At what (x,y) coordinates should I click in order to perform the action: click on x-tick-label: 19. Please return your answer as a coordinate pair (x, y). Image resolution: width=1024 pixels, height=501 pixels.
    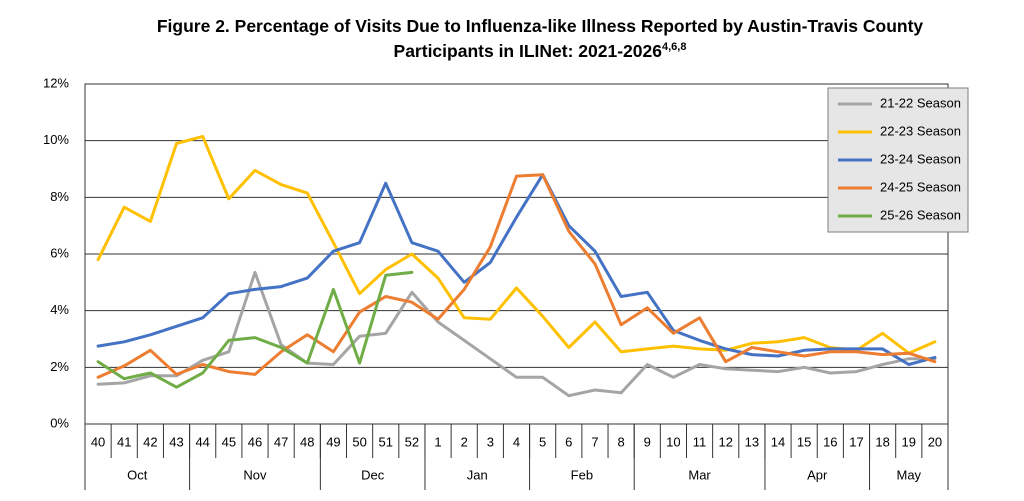
    Looking at the image, I should click on (909, 441).